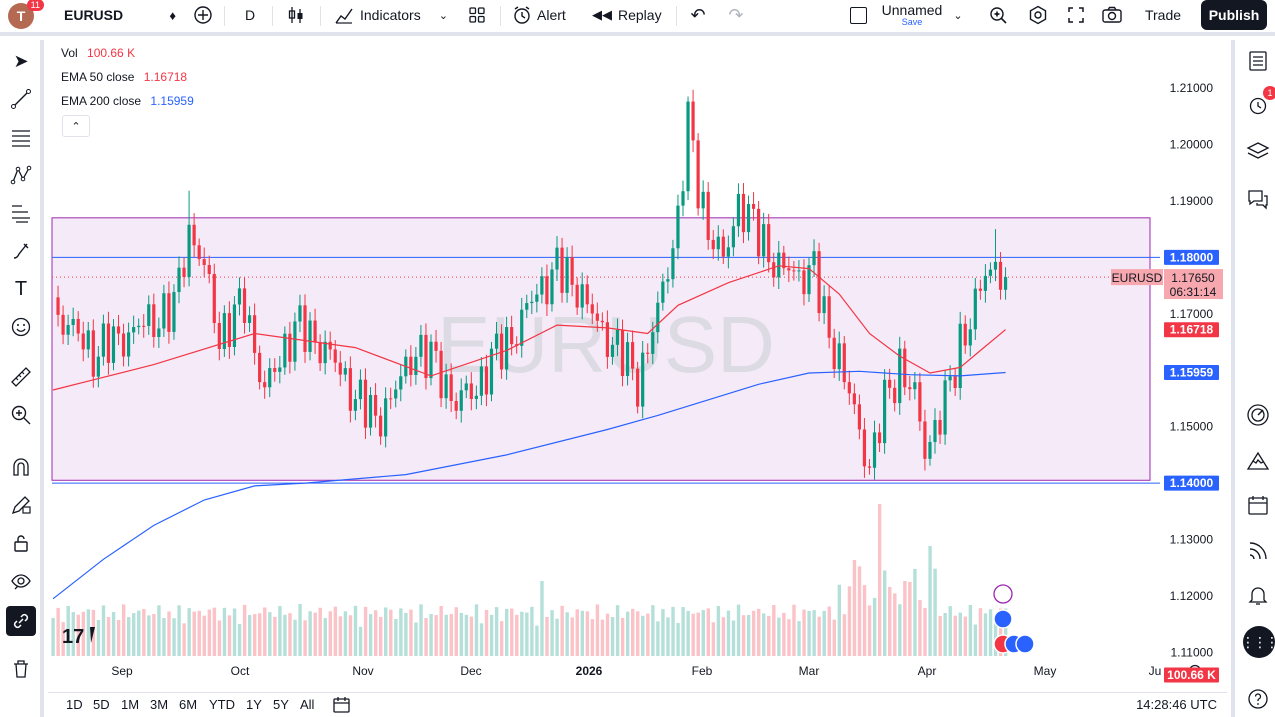 The height and width of the screenshot is (717, 1275). I want to click on link-tool, so click(21, 621).